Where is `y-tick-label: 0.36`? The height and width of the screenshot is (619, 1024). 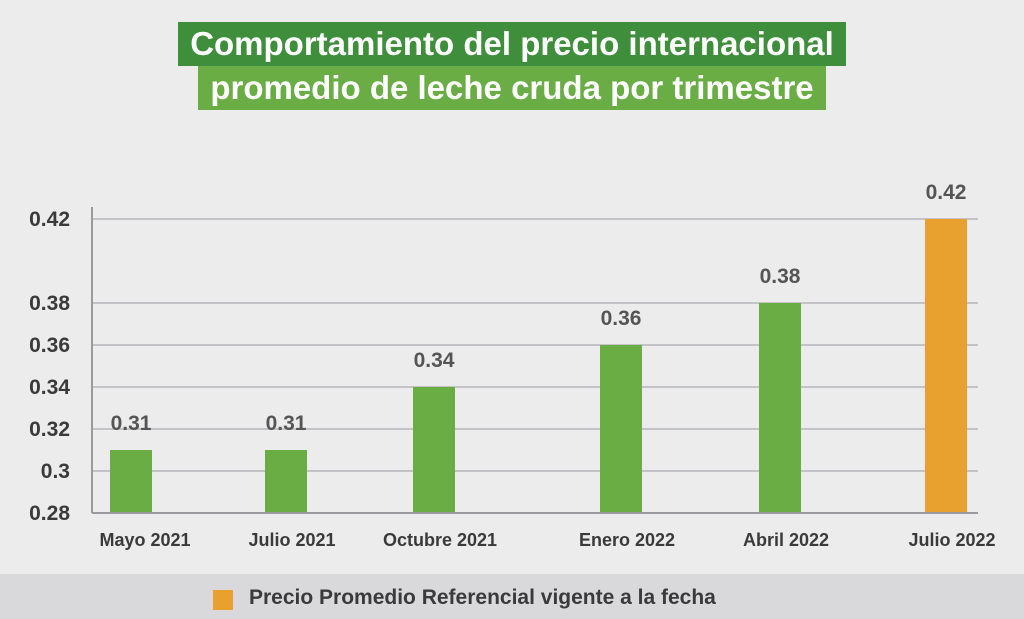
y-tick-label: 0.36 is located at coordinates (49, 345).